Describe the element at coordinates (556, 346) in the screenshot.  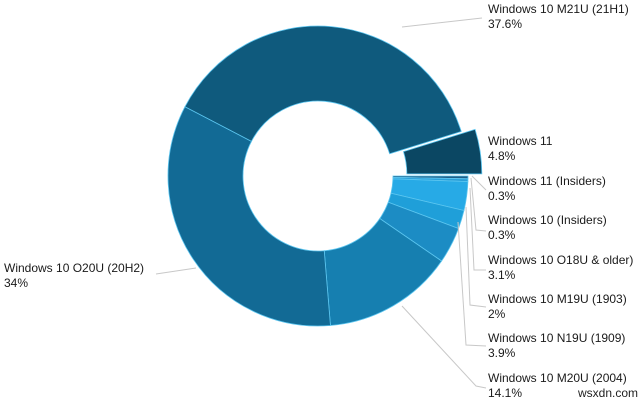
I see `label-n19u: Windows 10 N19U (1909) 3.9%` at that location.